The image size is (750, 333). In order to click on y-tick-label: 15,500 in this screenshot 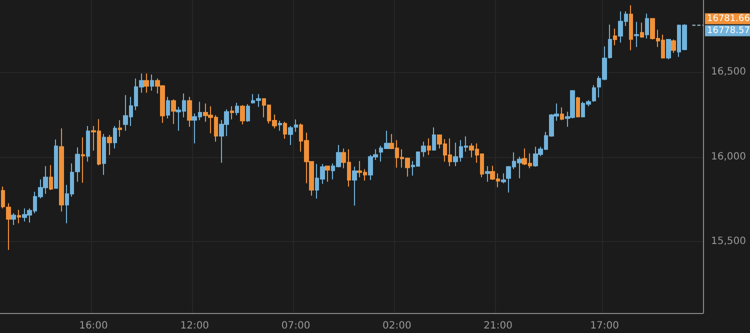, I will do `click(728, 242)`.